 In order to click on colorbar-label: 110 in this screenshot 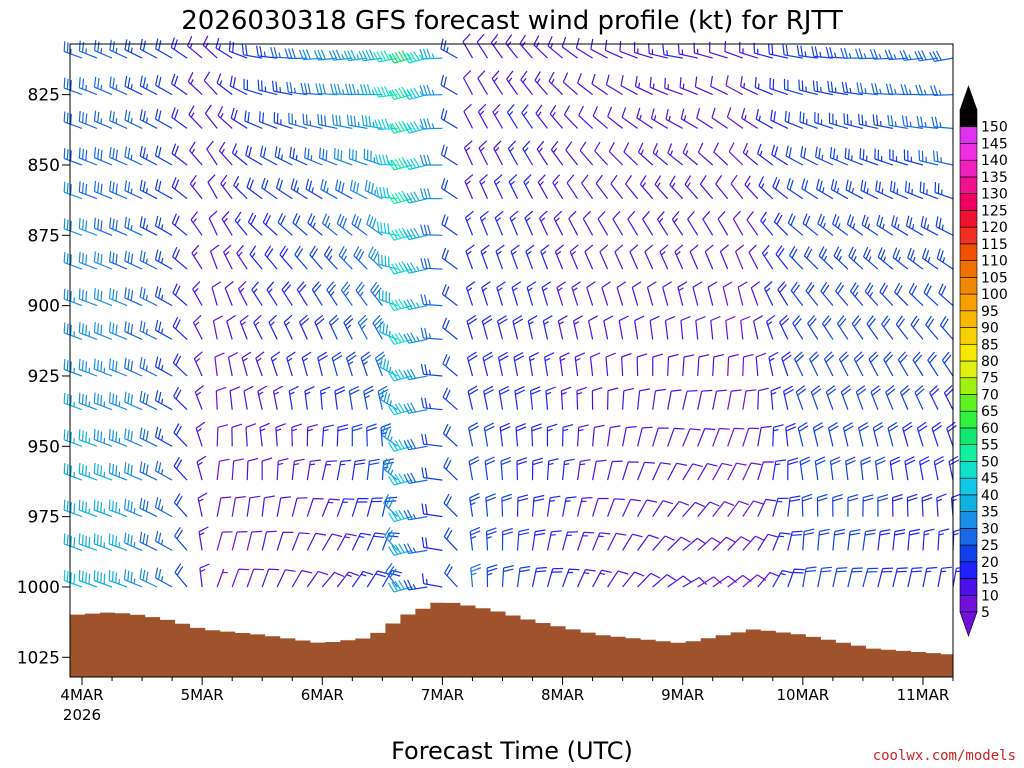, I will do `click(994, 262)`.